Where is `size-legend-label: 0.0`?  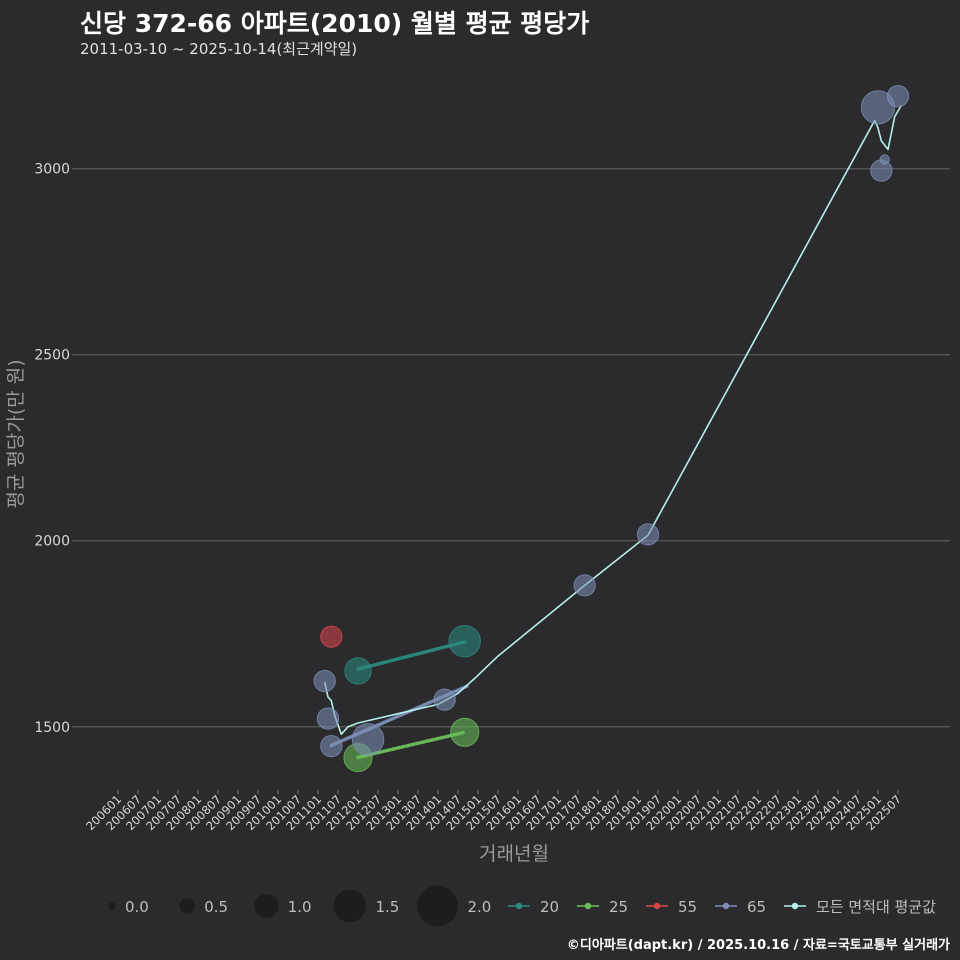 size-legend-label: 0.0 is located at coordinates (137, 907).